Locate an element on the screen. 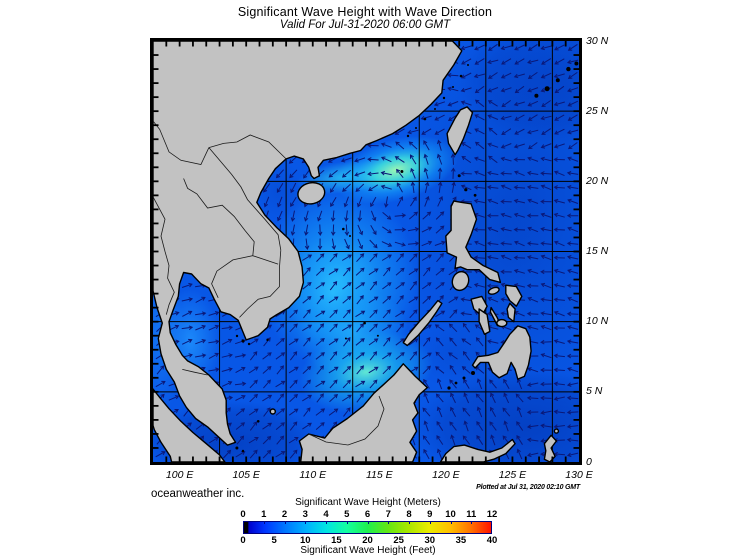  legend-meters-tick: 7 is located at coordinates (388, 514).